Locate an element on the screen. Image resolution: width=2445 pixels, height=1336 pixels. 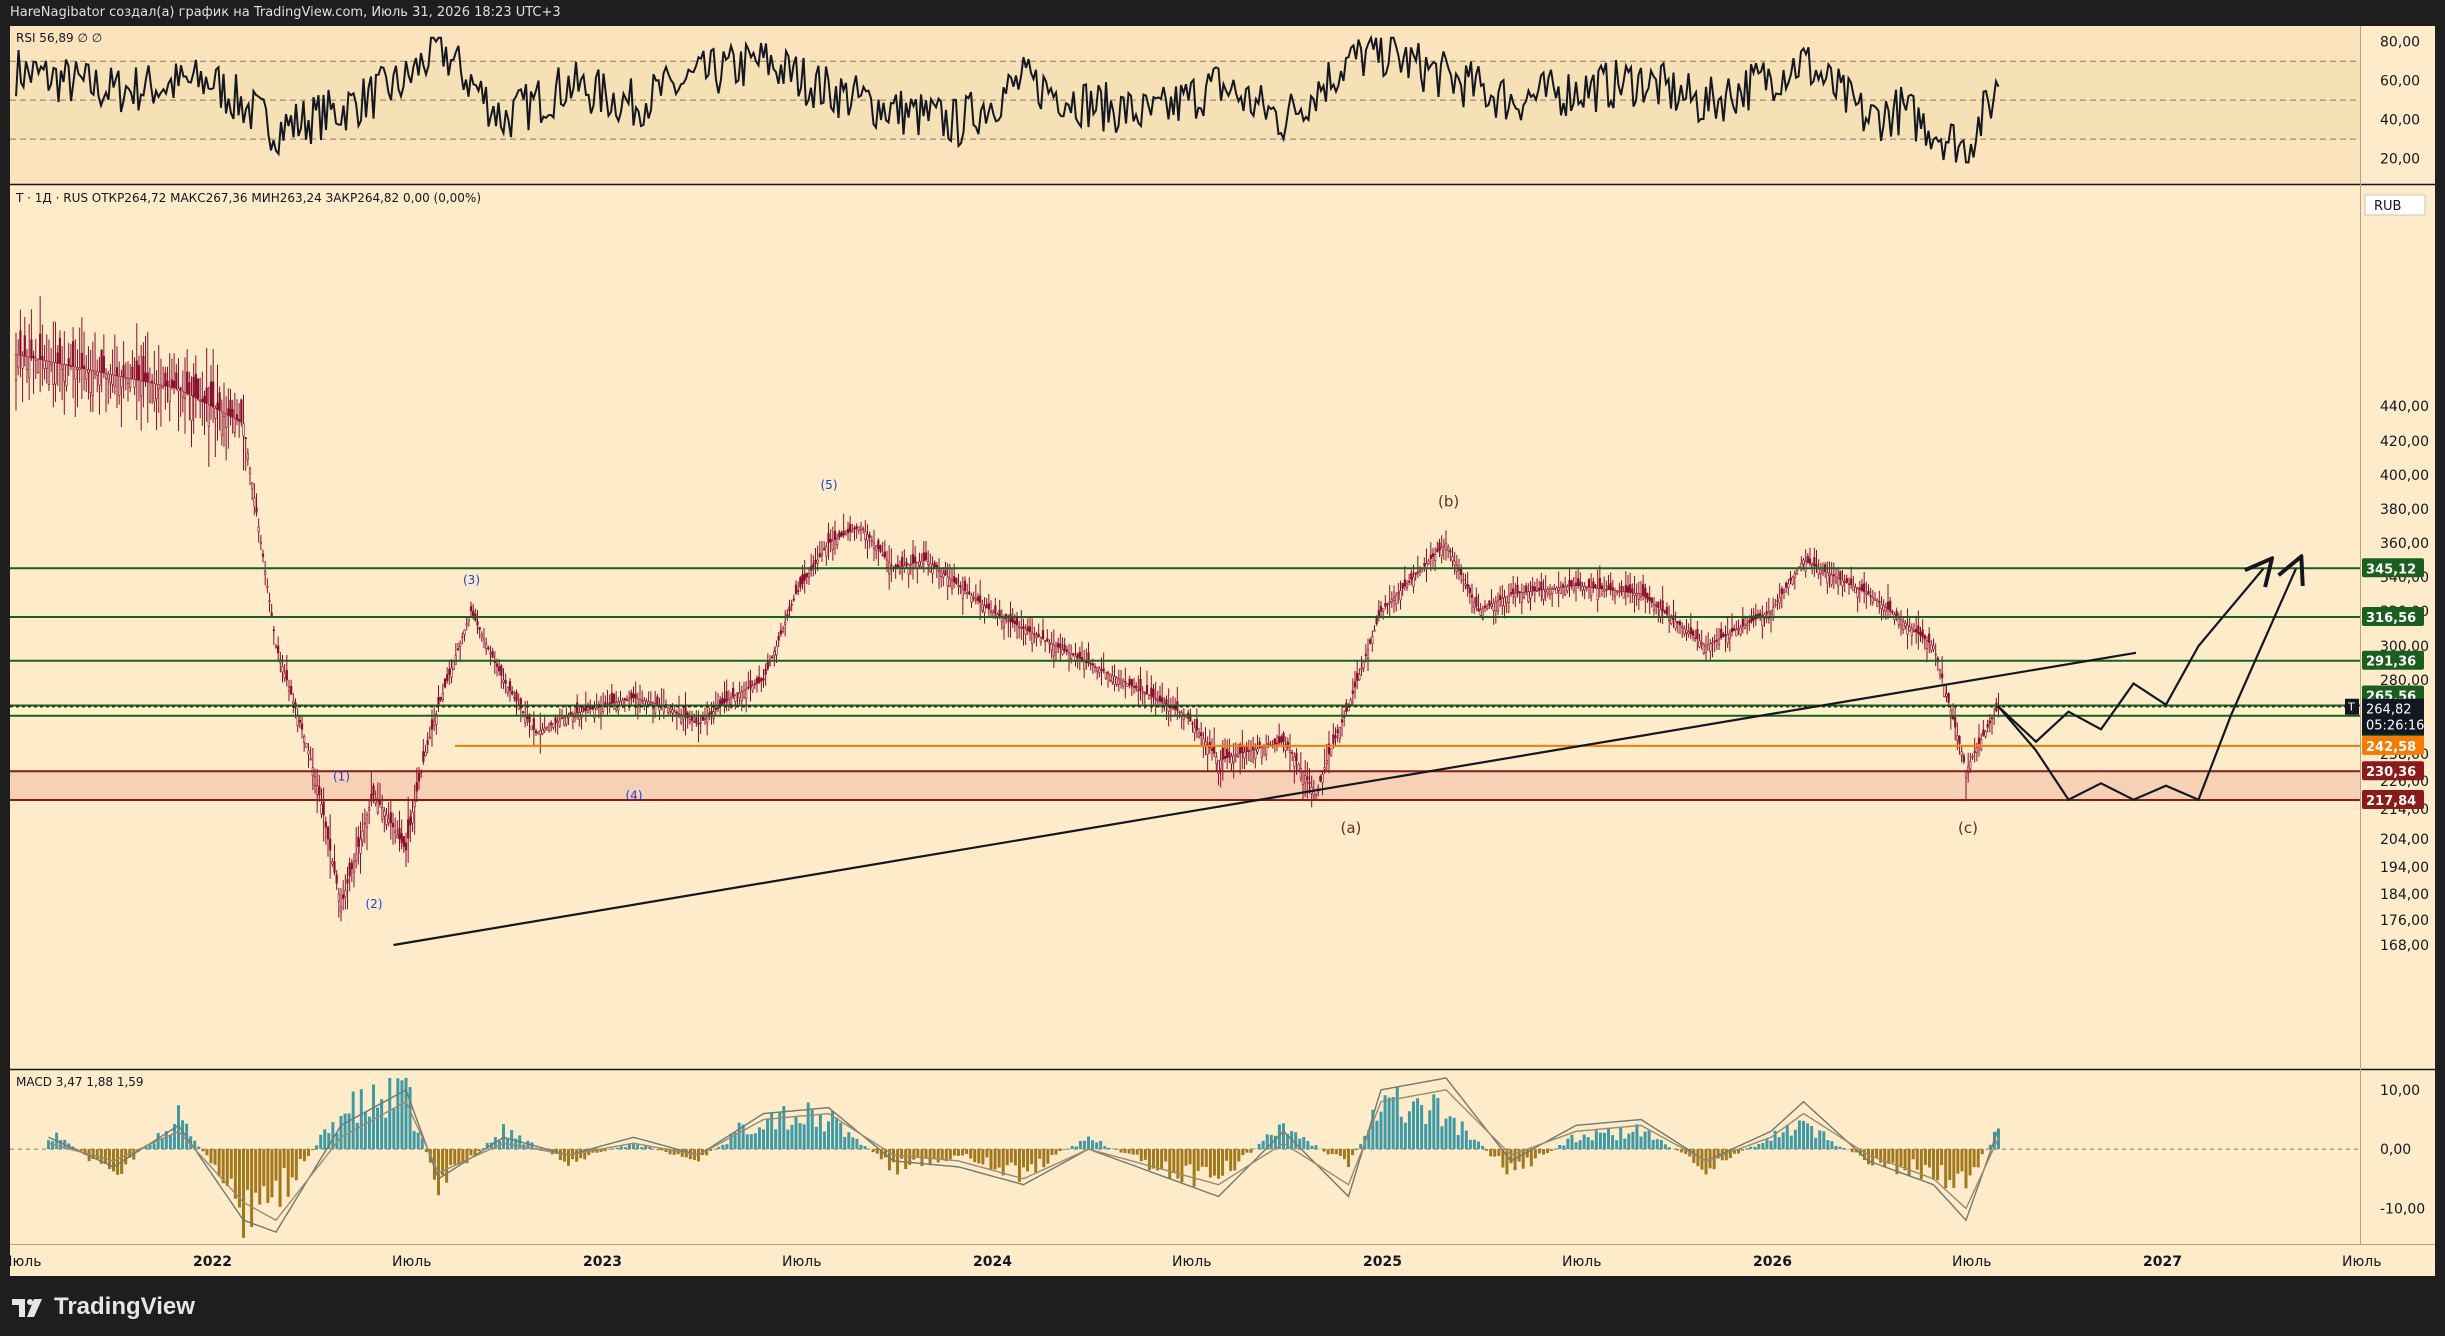
level-badge-label: 230,36 is located at coordinates (2391, 772).